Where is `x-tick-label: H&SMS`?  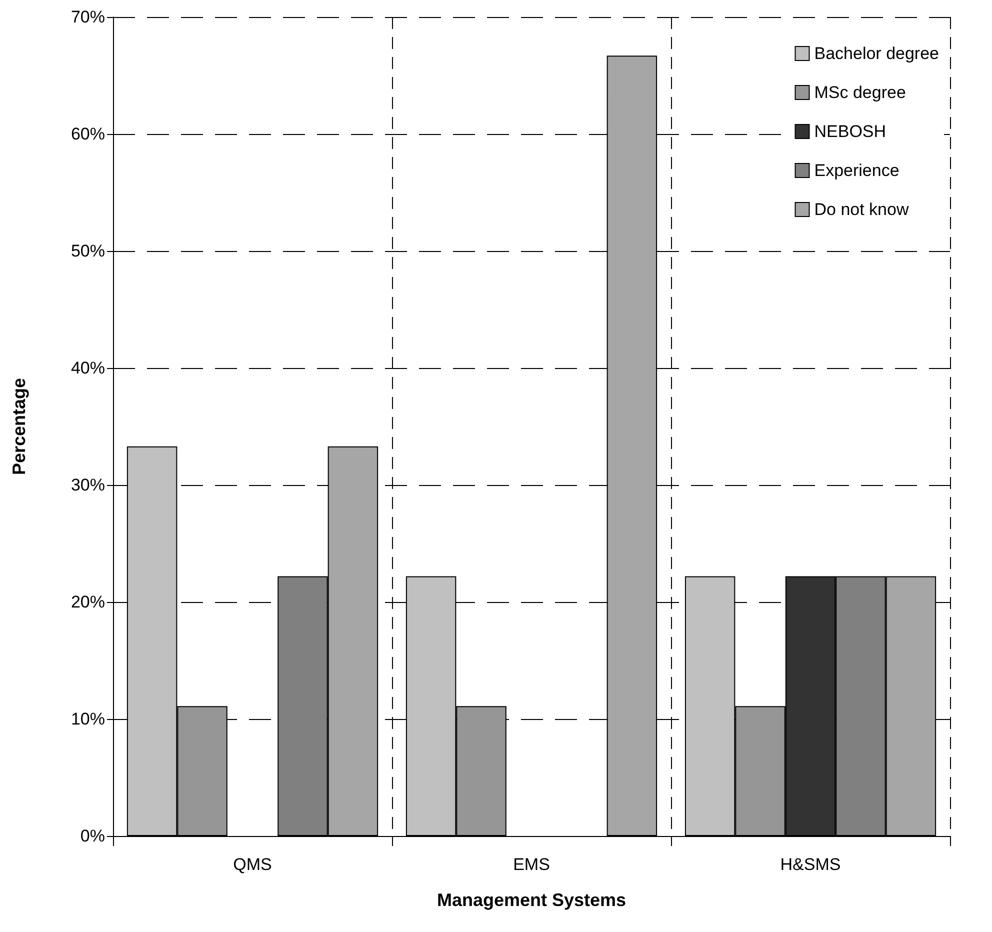
x-tick-label: H&SMS is located at coordinates (810, 864).